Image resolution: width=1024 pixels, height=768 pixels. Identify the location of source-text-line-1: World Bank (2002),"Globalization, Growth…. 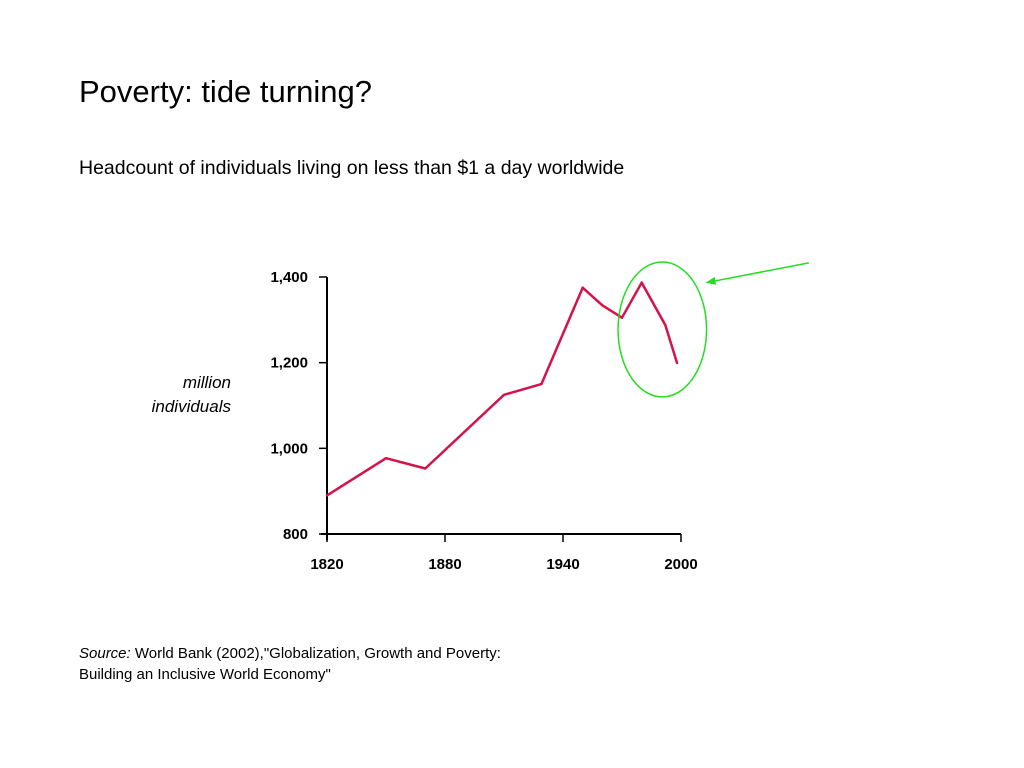
(315, 653).